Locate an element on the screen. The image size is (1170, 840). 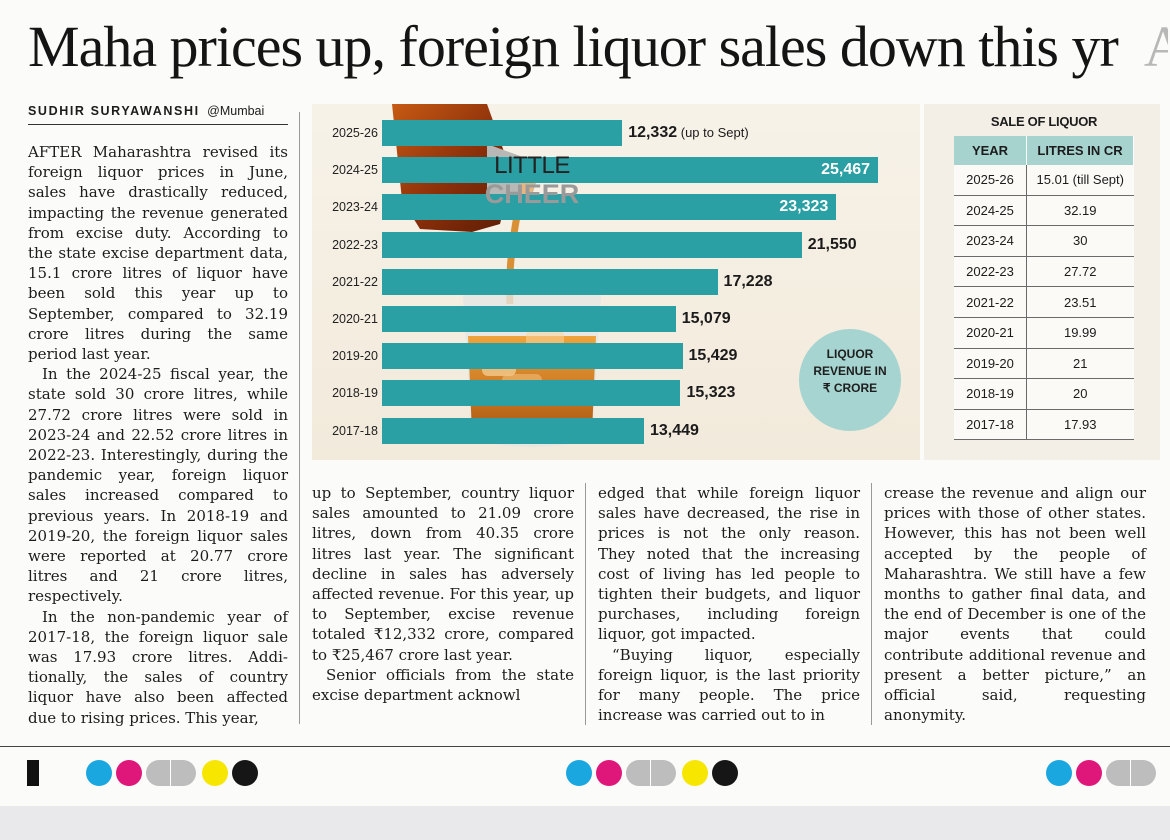
year-cell: 2021-22 is located at coordinates (990, 302).